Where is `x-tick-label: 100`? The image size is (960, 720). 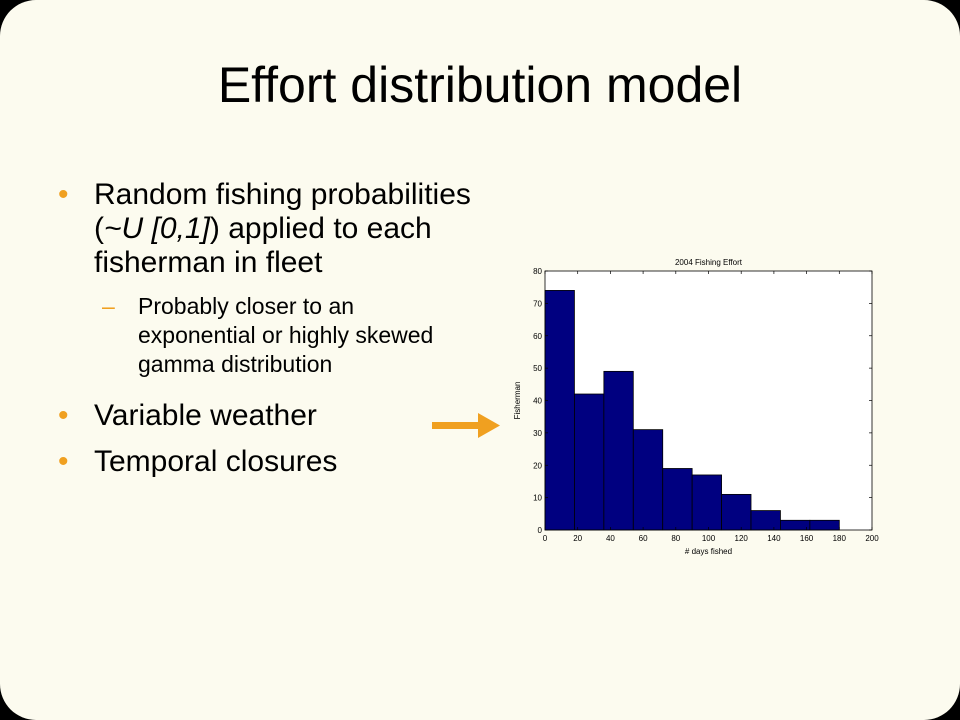 x-tick-label: 100 is located at coordinates (709, 538).